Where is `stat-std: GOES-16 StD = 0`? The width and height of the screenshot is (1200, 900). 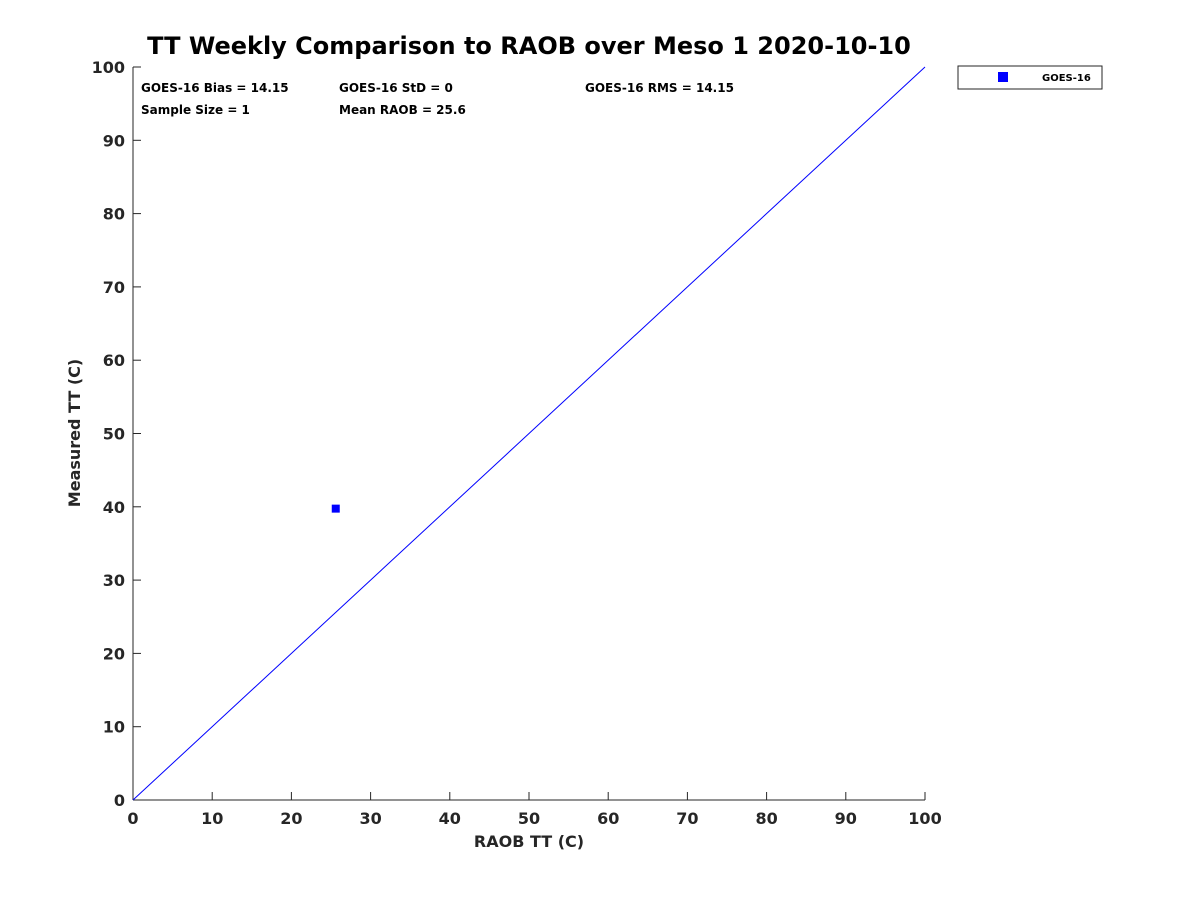 stat-std: GOES-16 StD = 0 is located at coordinates (396, 88).